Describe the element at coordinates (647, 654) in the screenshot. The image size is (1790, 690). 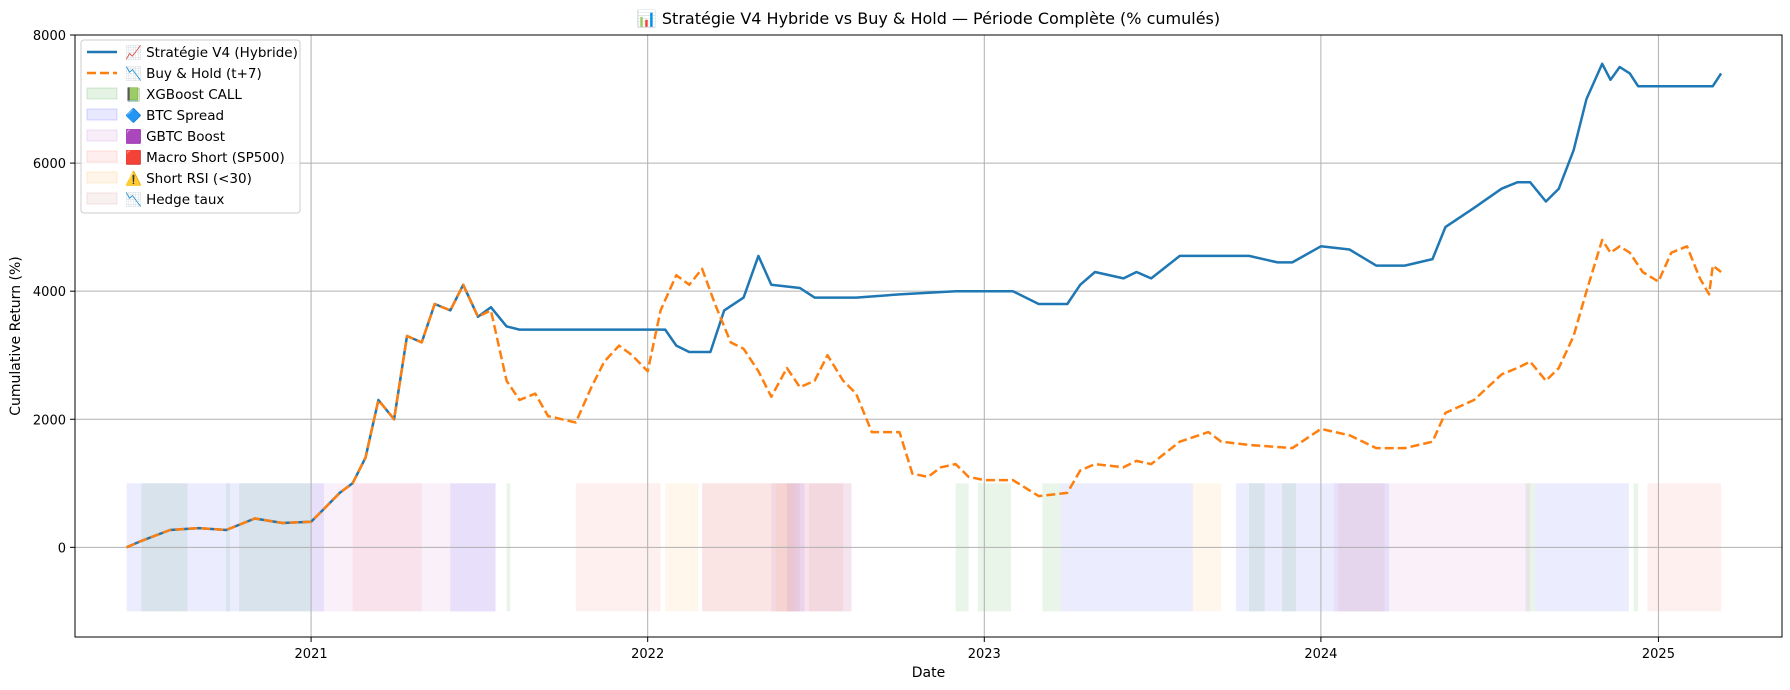
I see `x-tick-label: 2022` at that location.